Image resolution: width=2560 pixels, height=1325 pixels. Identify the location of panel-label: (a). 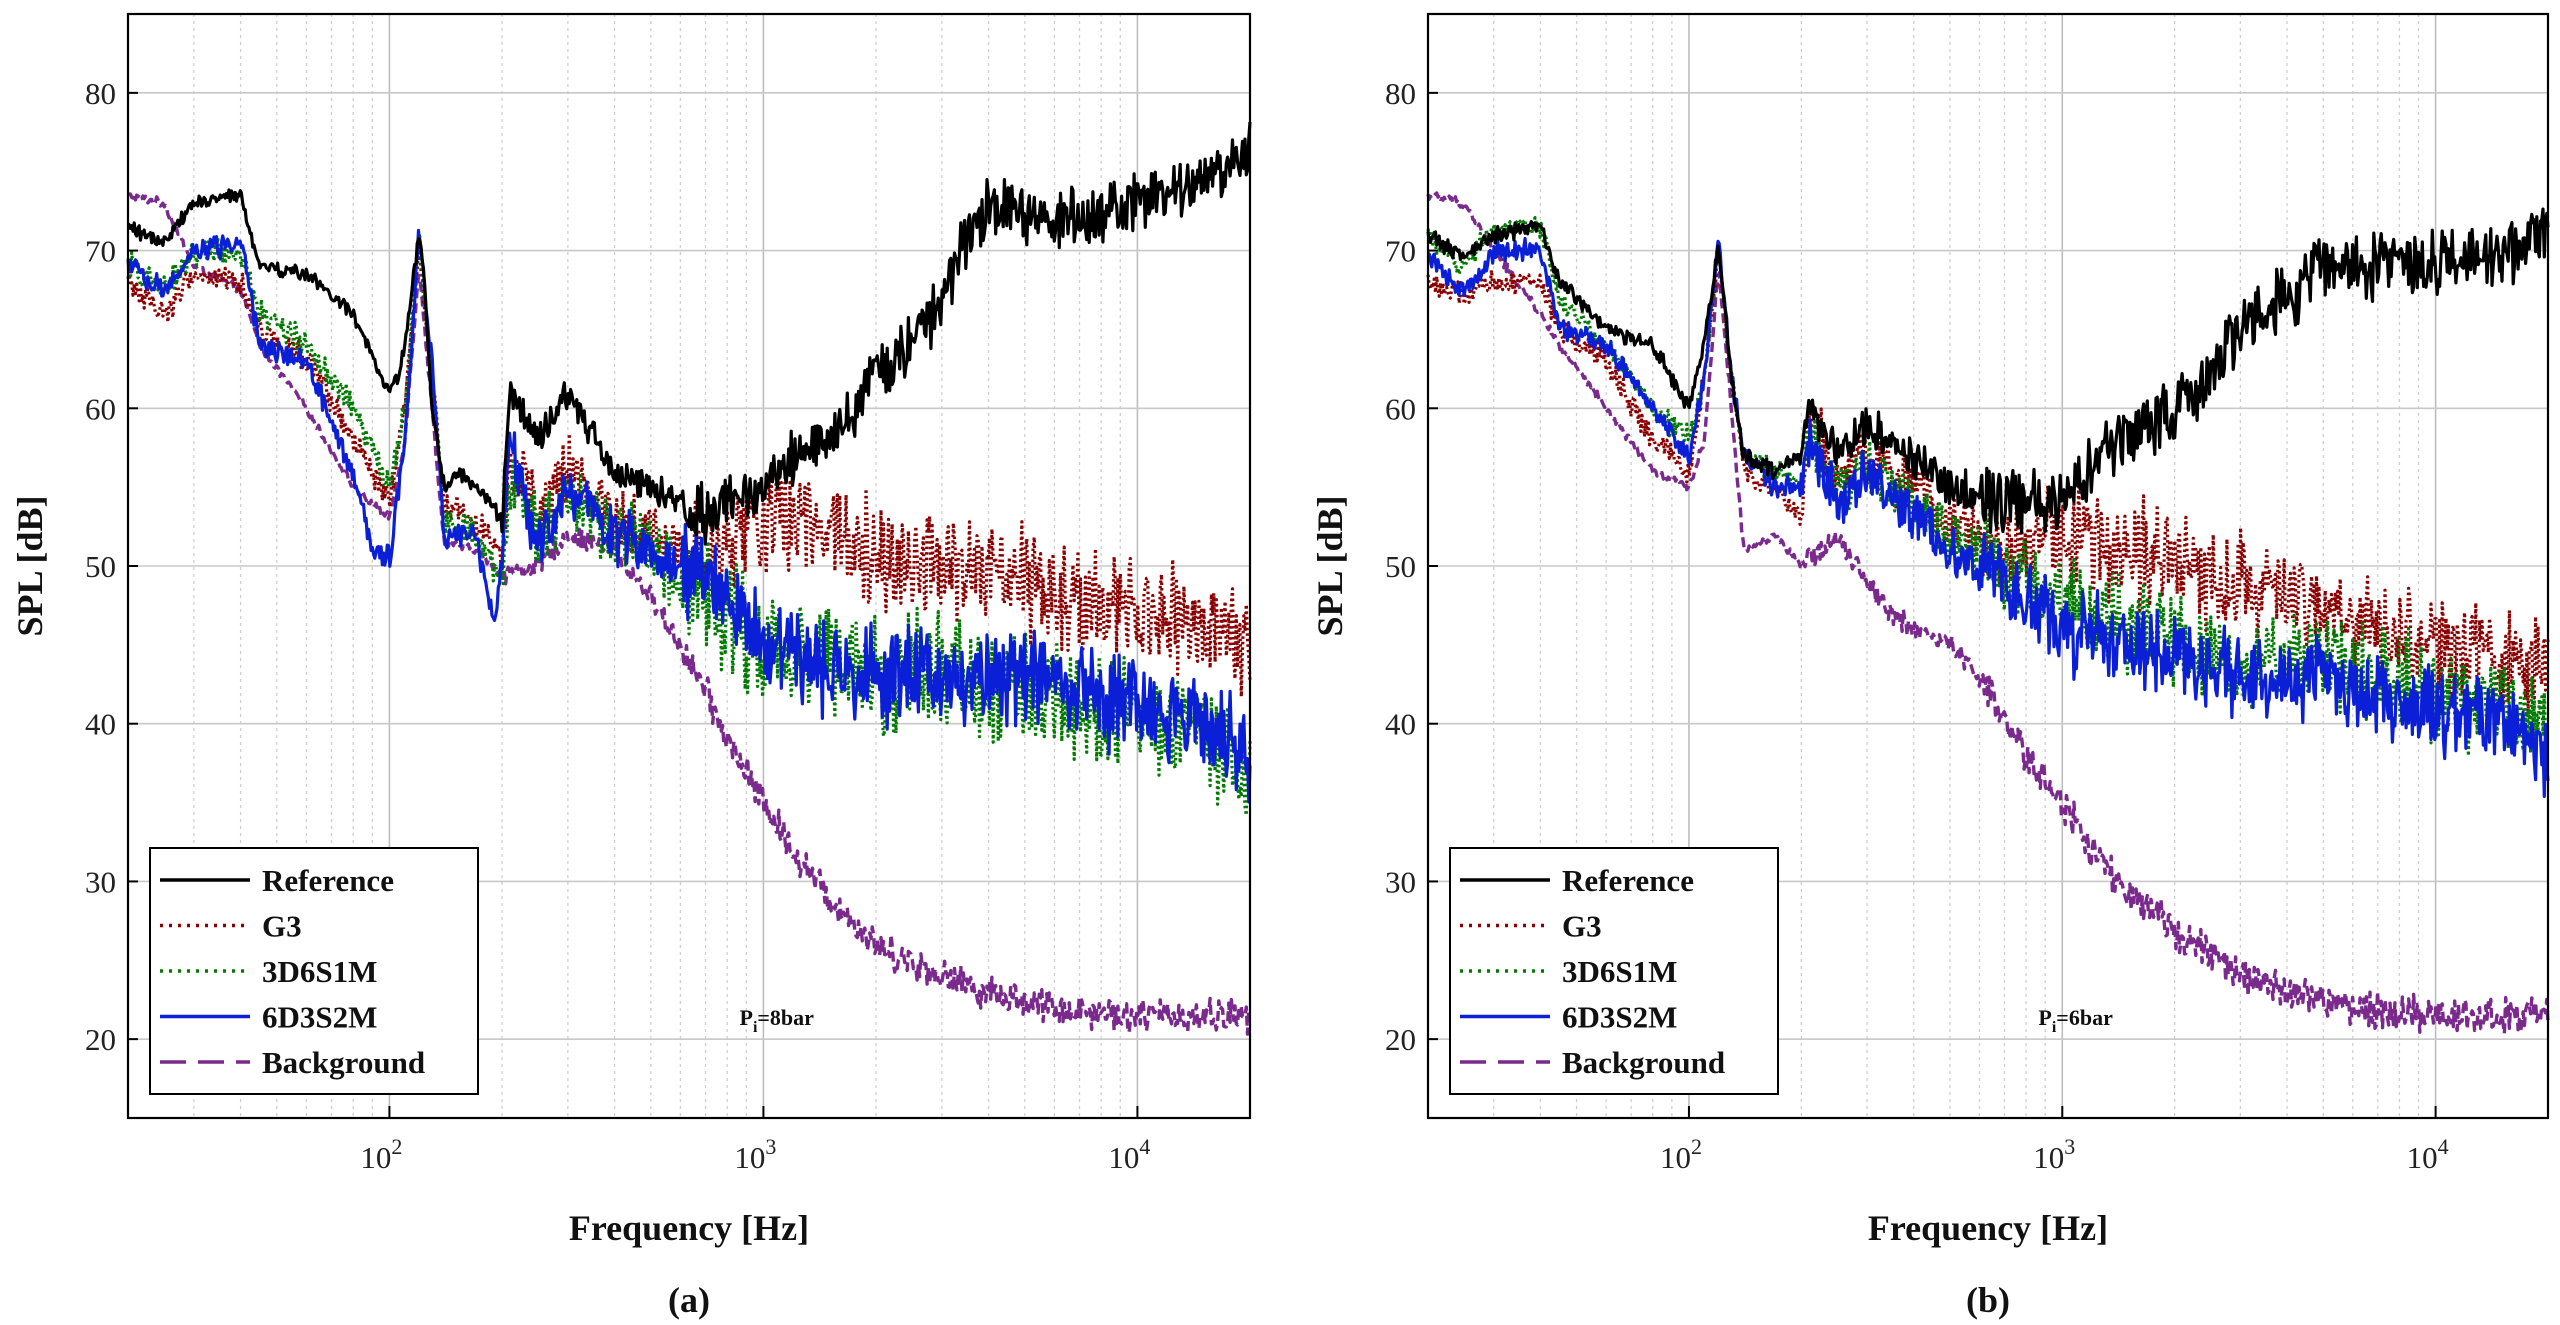
(689, 1300).